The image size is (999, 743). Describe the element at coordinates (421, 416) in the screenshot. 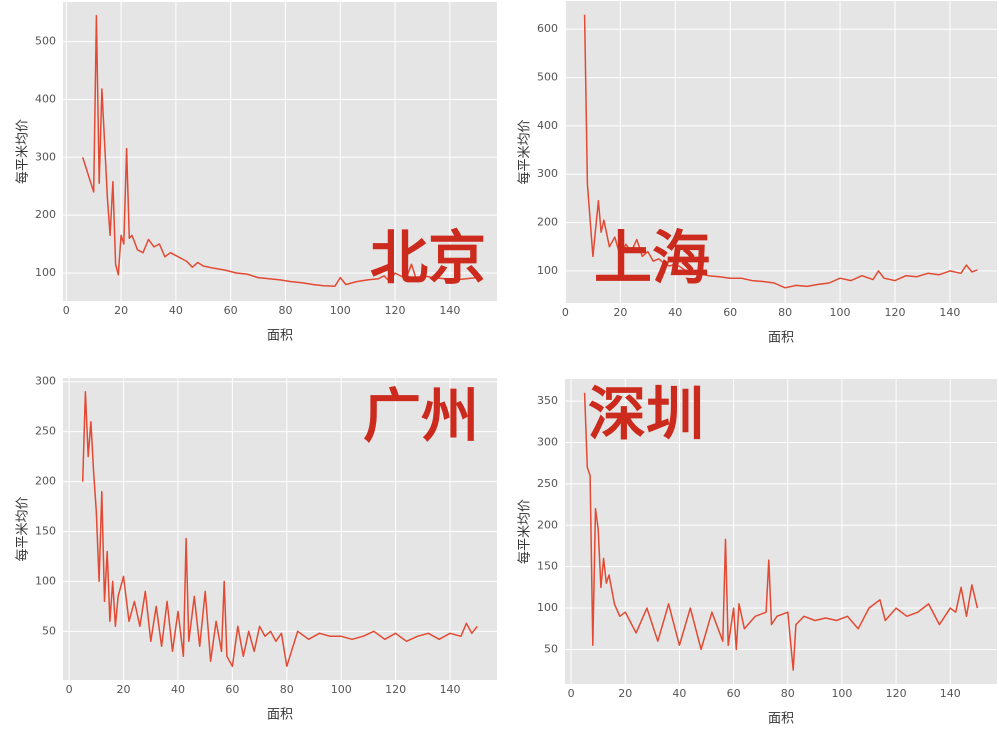

I see `city-annotation: 广州` at that location.